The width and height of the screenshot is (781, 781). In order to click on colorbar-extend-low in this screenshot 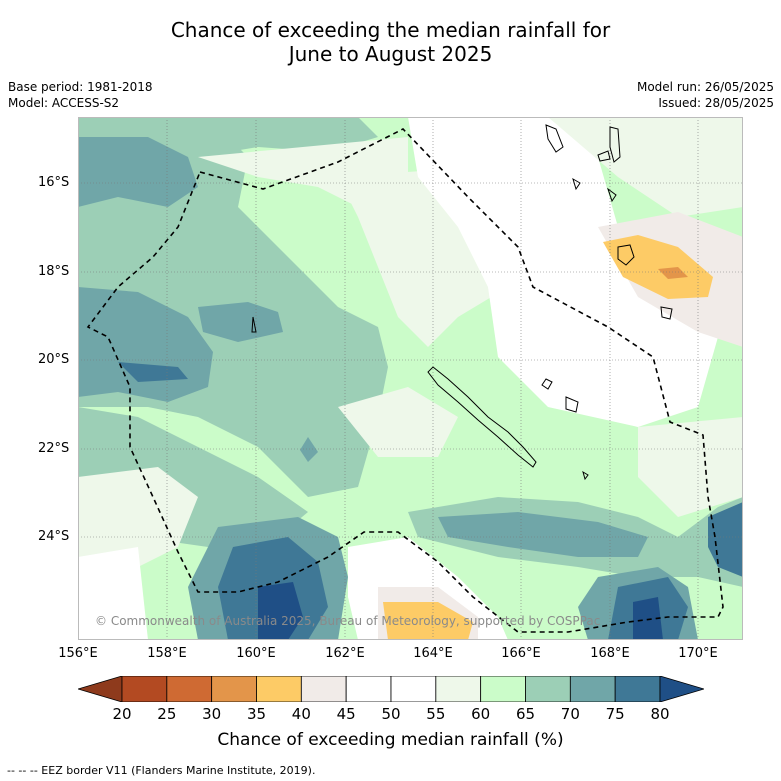, I will do `click(100, 689)`.